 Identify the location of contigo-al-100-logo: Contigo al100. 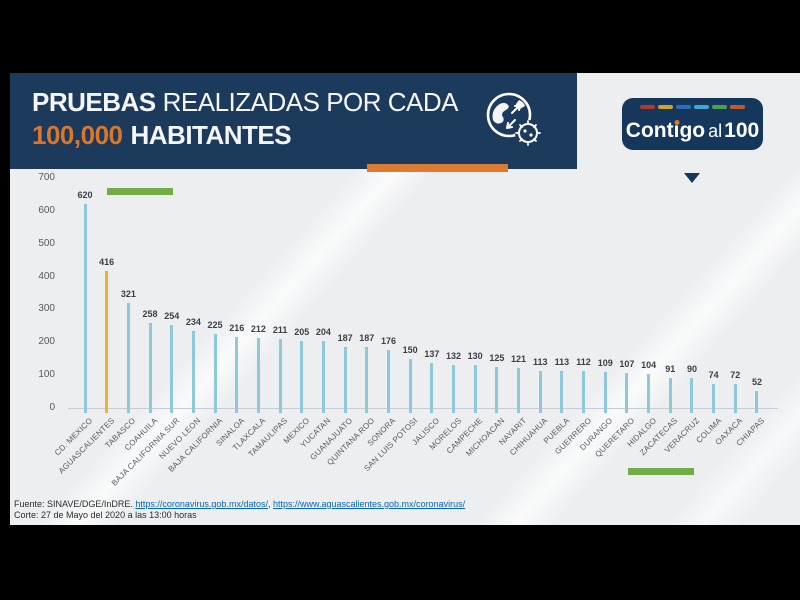
(692, 140).